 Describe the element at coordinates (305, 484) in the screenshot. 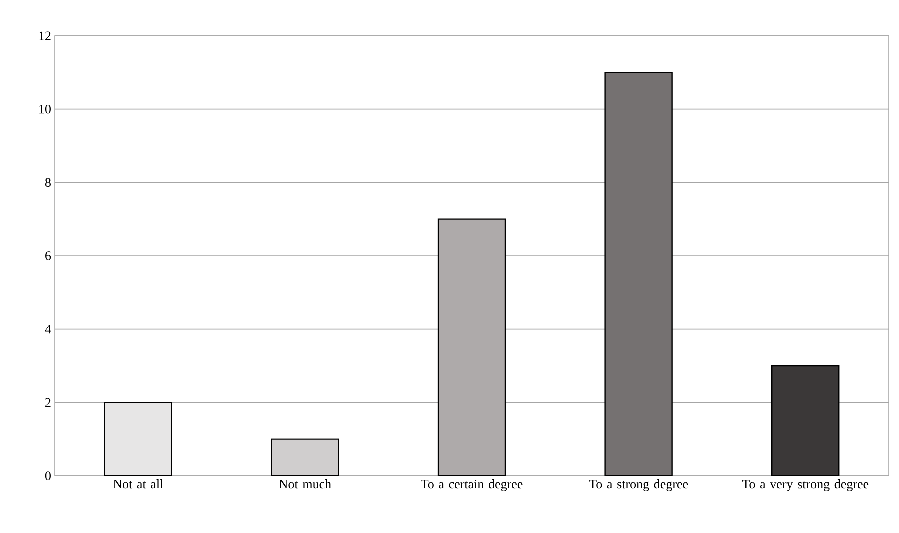

I see `x-tick-label: Not much` at that location.